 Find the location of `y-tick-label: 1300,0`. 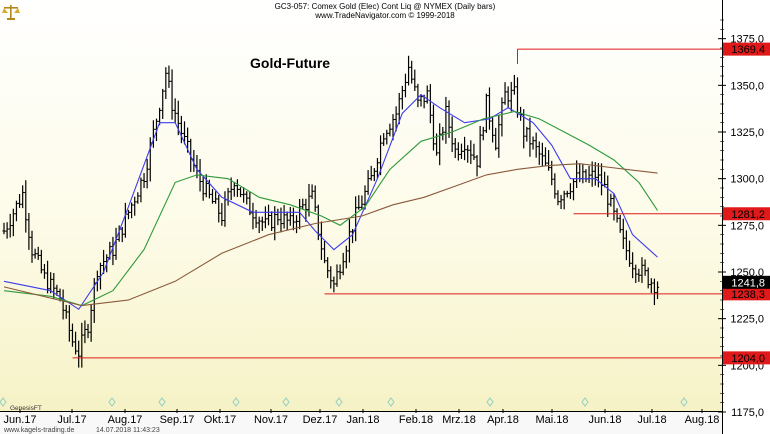

y-tick-label: 1300,0 is located at coordinates (747, 180).